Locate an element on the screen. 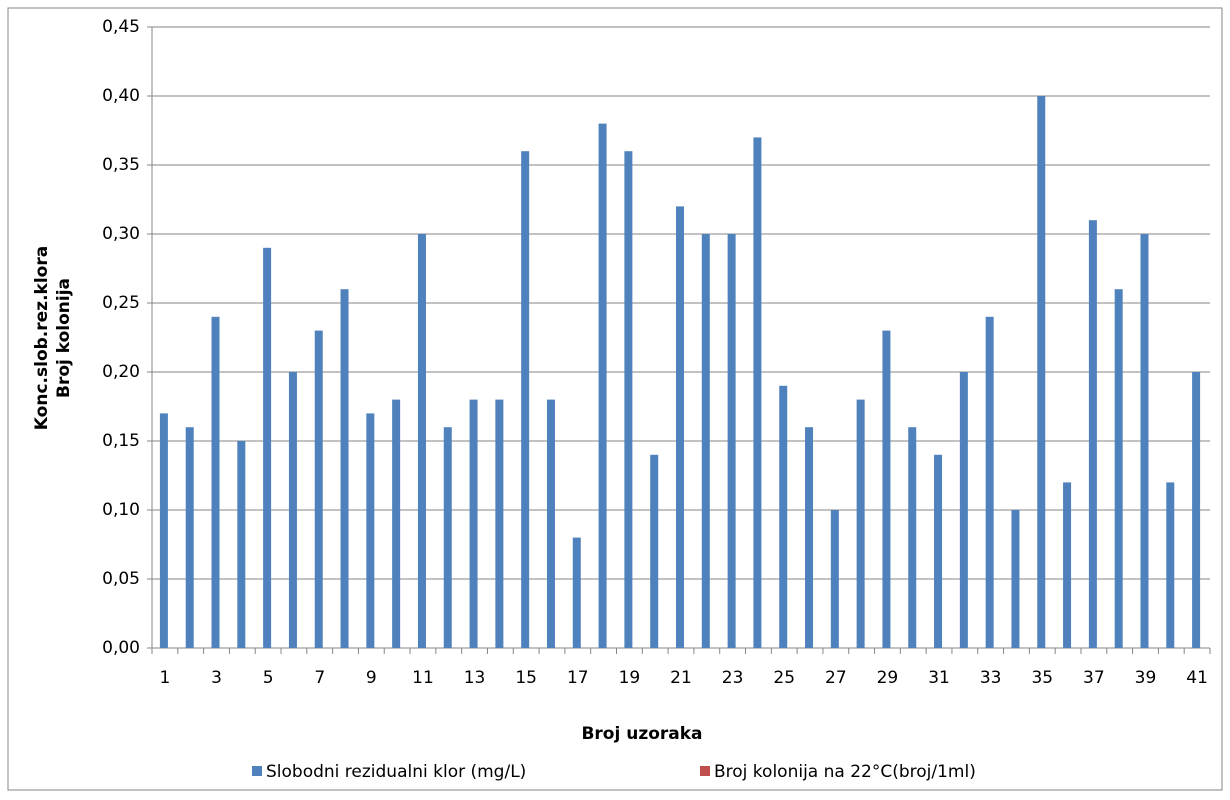  x-tick-label: 31 is located at coordinates (939, 678).